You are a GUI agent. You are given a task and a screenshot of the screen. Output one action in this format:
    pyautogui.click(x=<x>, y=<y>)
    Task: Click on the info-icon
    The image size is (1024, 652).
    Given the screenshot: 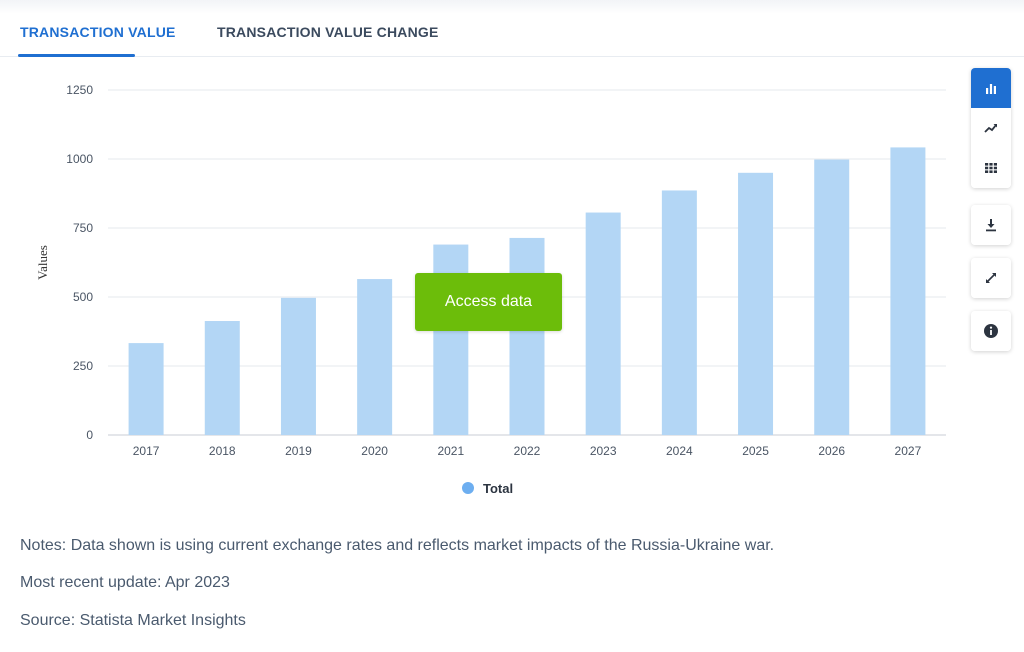 What is the action you would take?
    pyautogui.click(x=991, y=331)
    